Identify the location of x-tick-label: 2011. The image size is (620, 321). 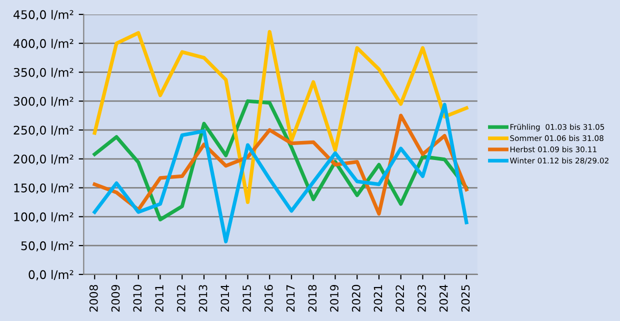
(159, 298).